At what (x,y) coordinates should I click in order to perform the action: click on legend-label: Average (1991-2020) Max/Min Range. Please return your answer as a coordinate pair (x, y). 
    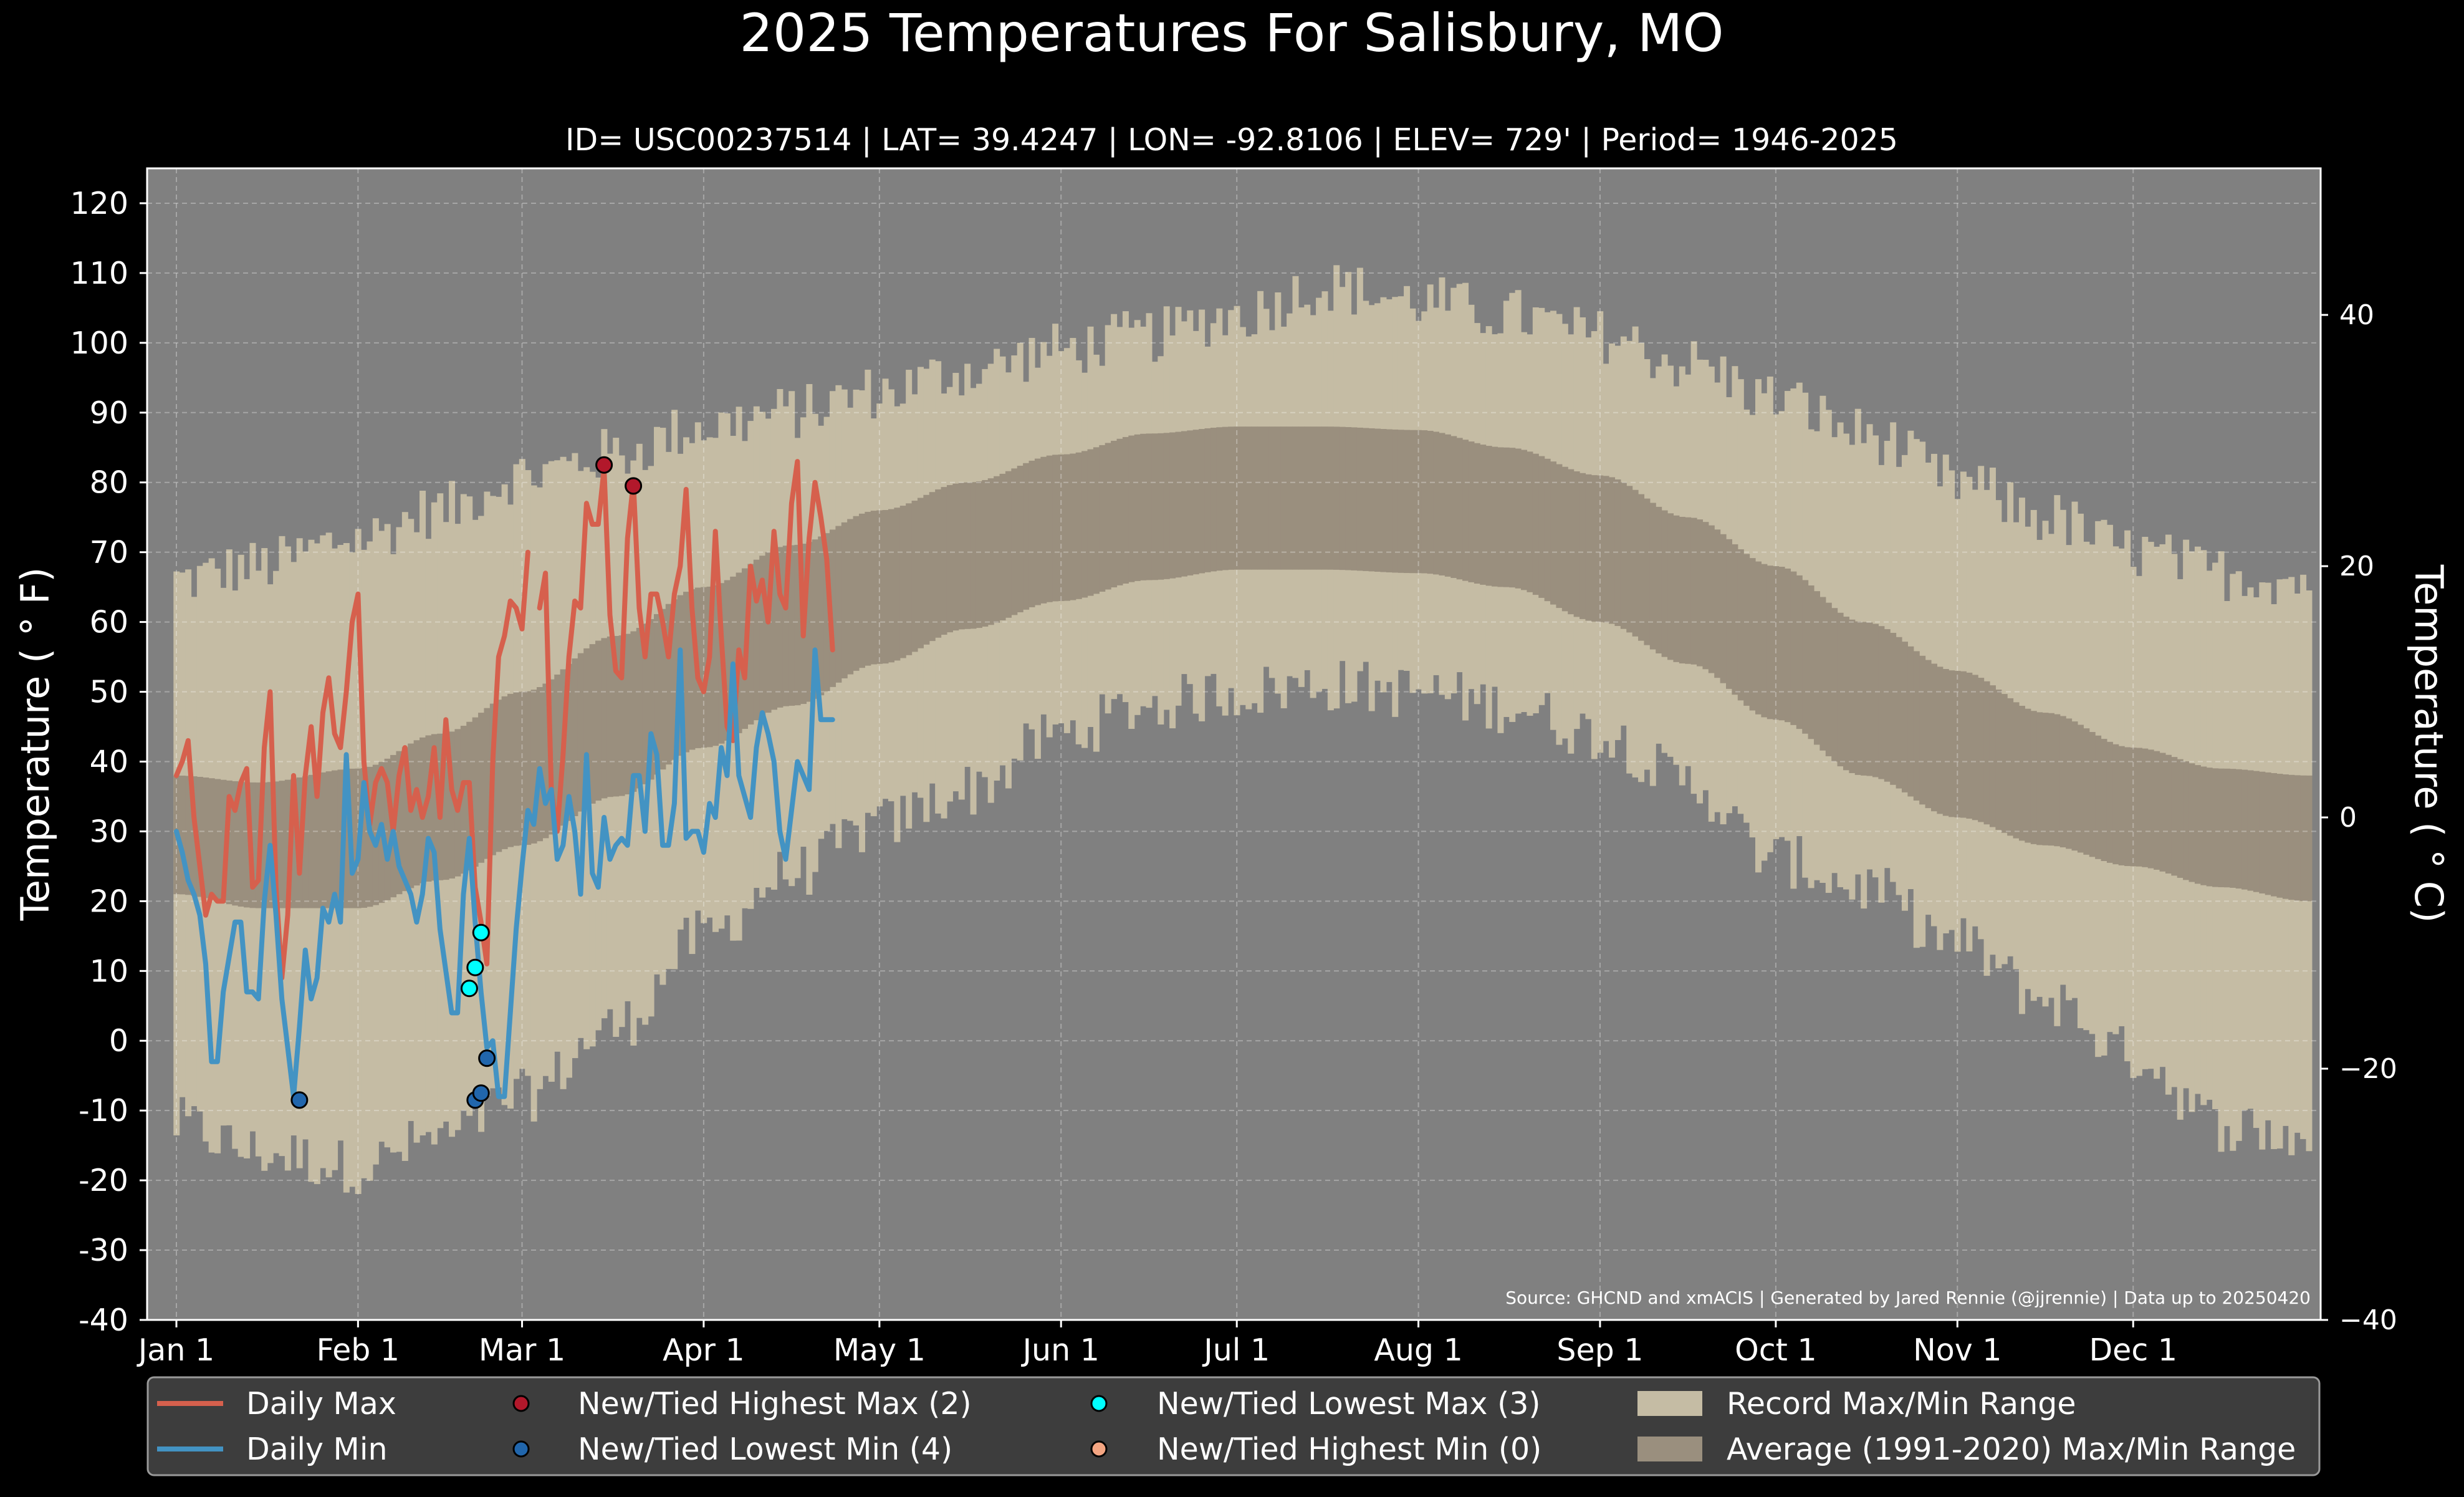
    Looking at the image, I should click on (2011, 1449).